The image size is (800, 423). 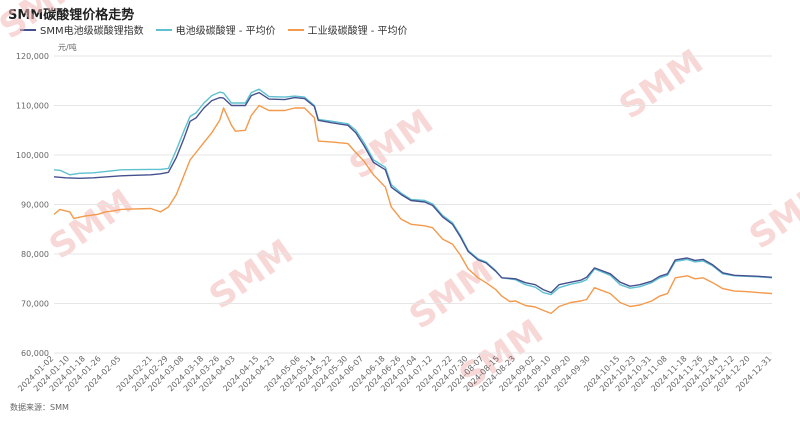 I want to click on y-tick-label: 70,000, so click(x=35, y=304).